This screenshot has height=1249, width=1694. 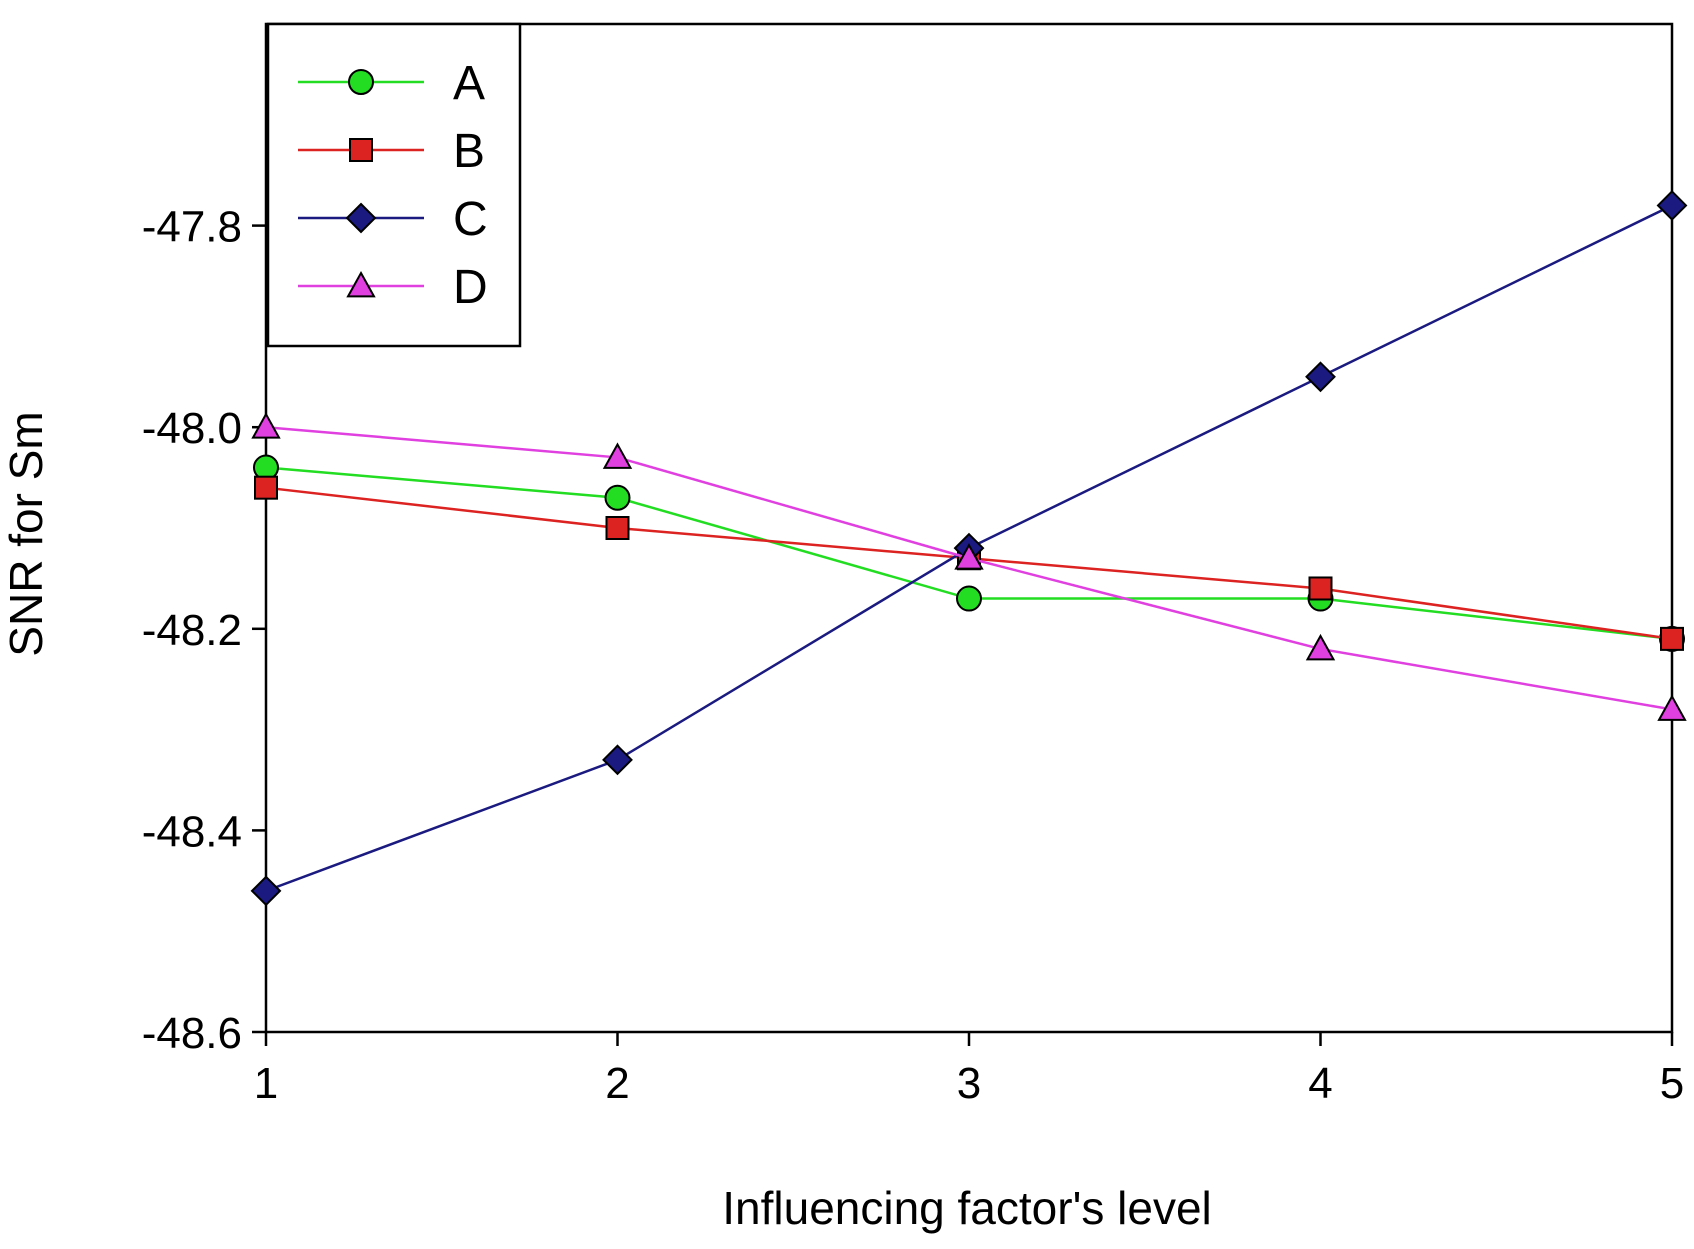 I want to click on x-tick-label: 4, so click(x=1320, y=1083).